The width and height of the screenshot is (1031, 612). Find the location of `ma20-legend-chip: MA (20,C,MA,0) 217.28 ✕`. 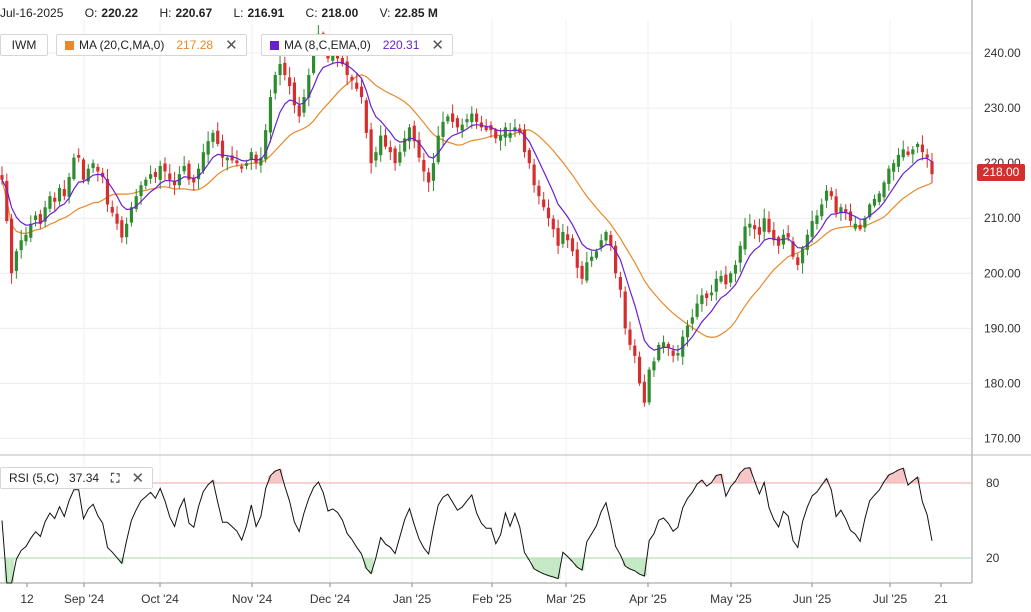

ma20-legend-chip: MA (20,C,MA,0) 217.28 ✕ is located at coordinates (151, 45).